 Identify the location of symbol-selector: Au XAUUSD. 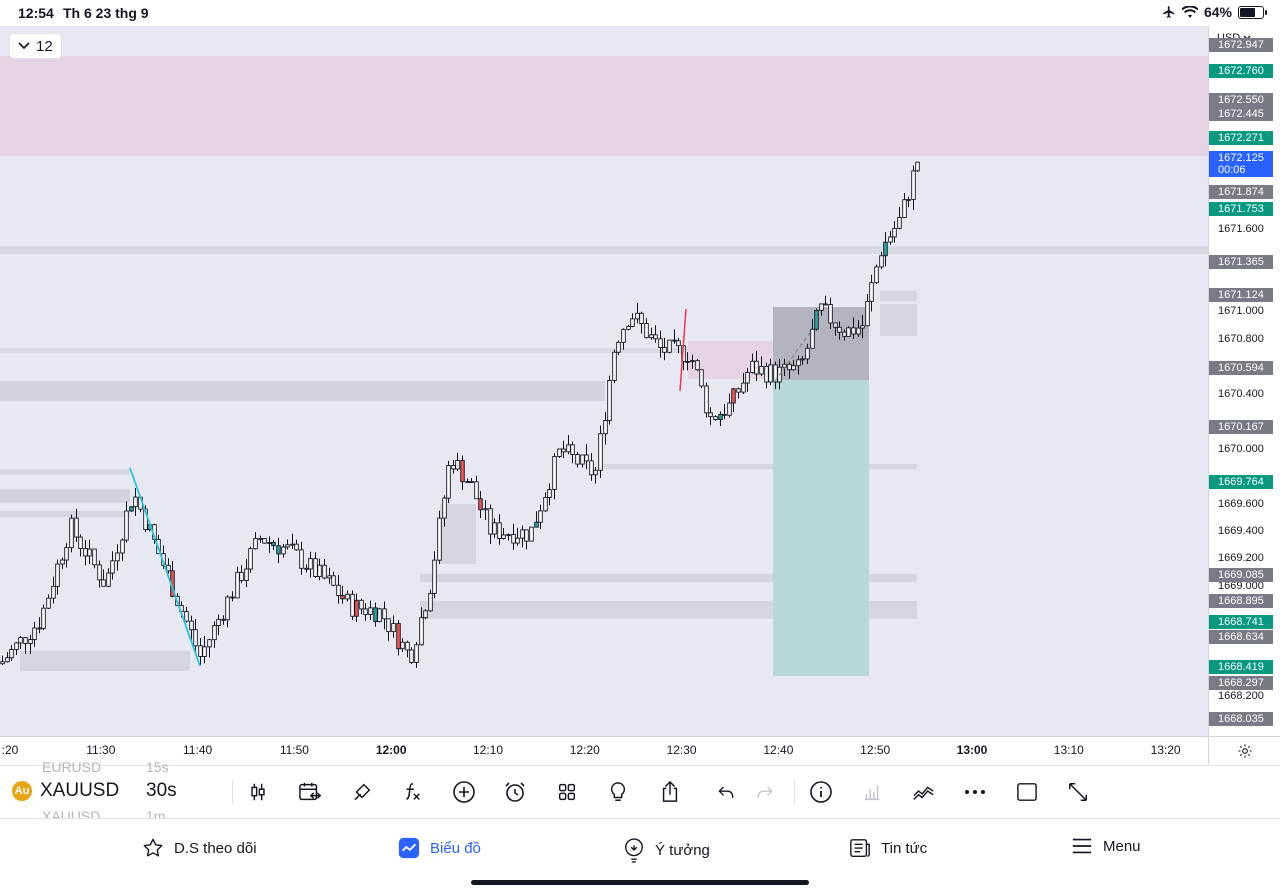
(65, 791).